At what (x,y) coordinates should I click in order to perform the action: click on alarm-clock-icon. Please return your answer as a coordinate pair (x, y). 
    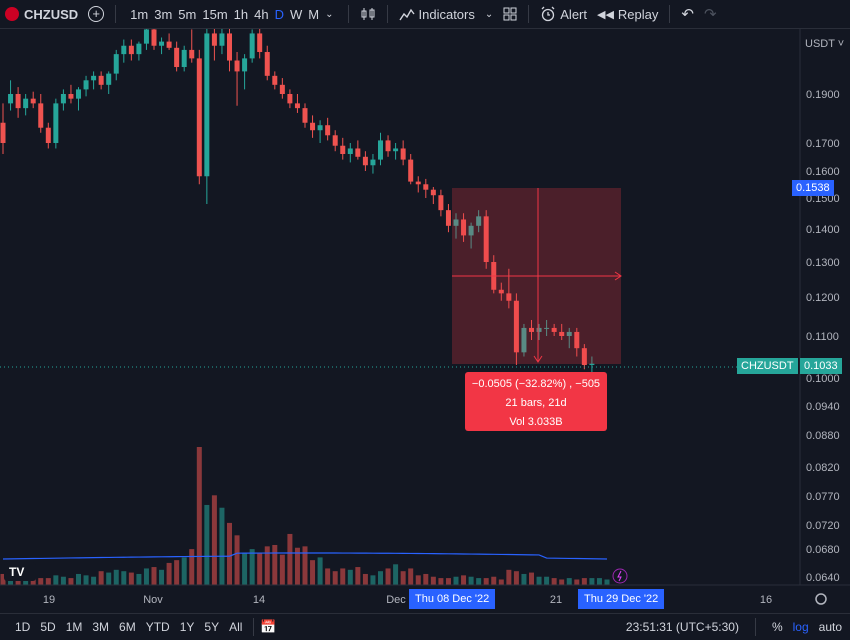
    Looking at the image, I should click on (548, 14).